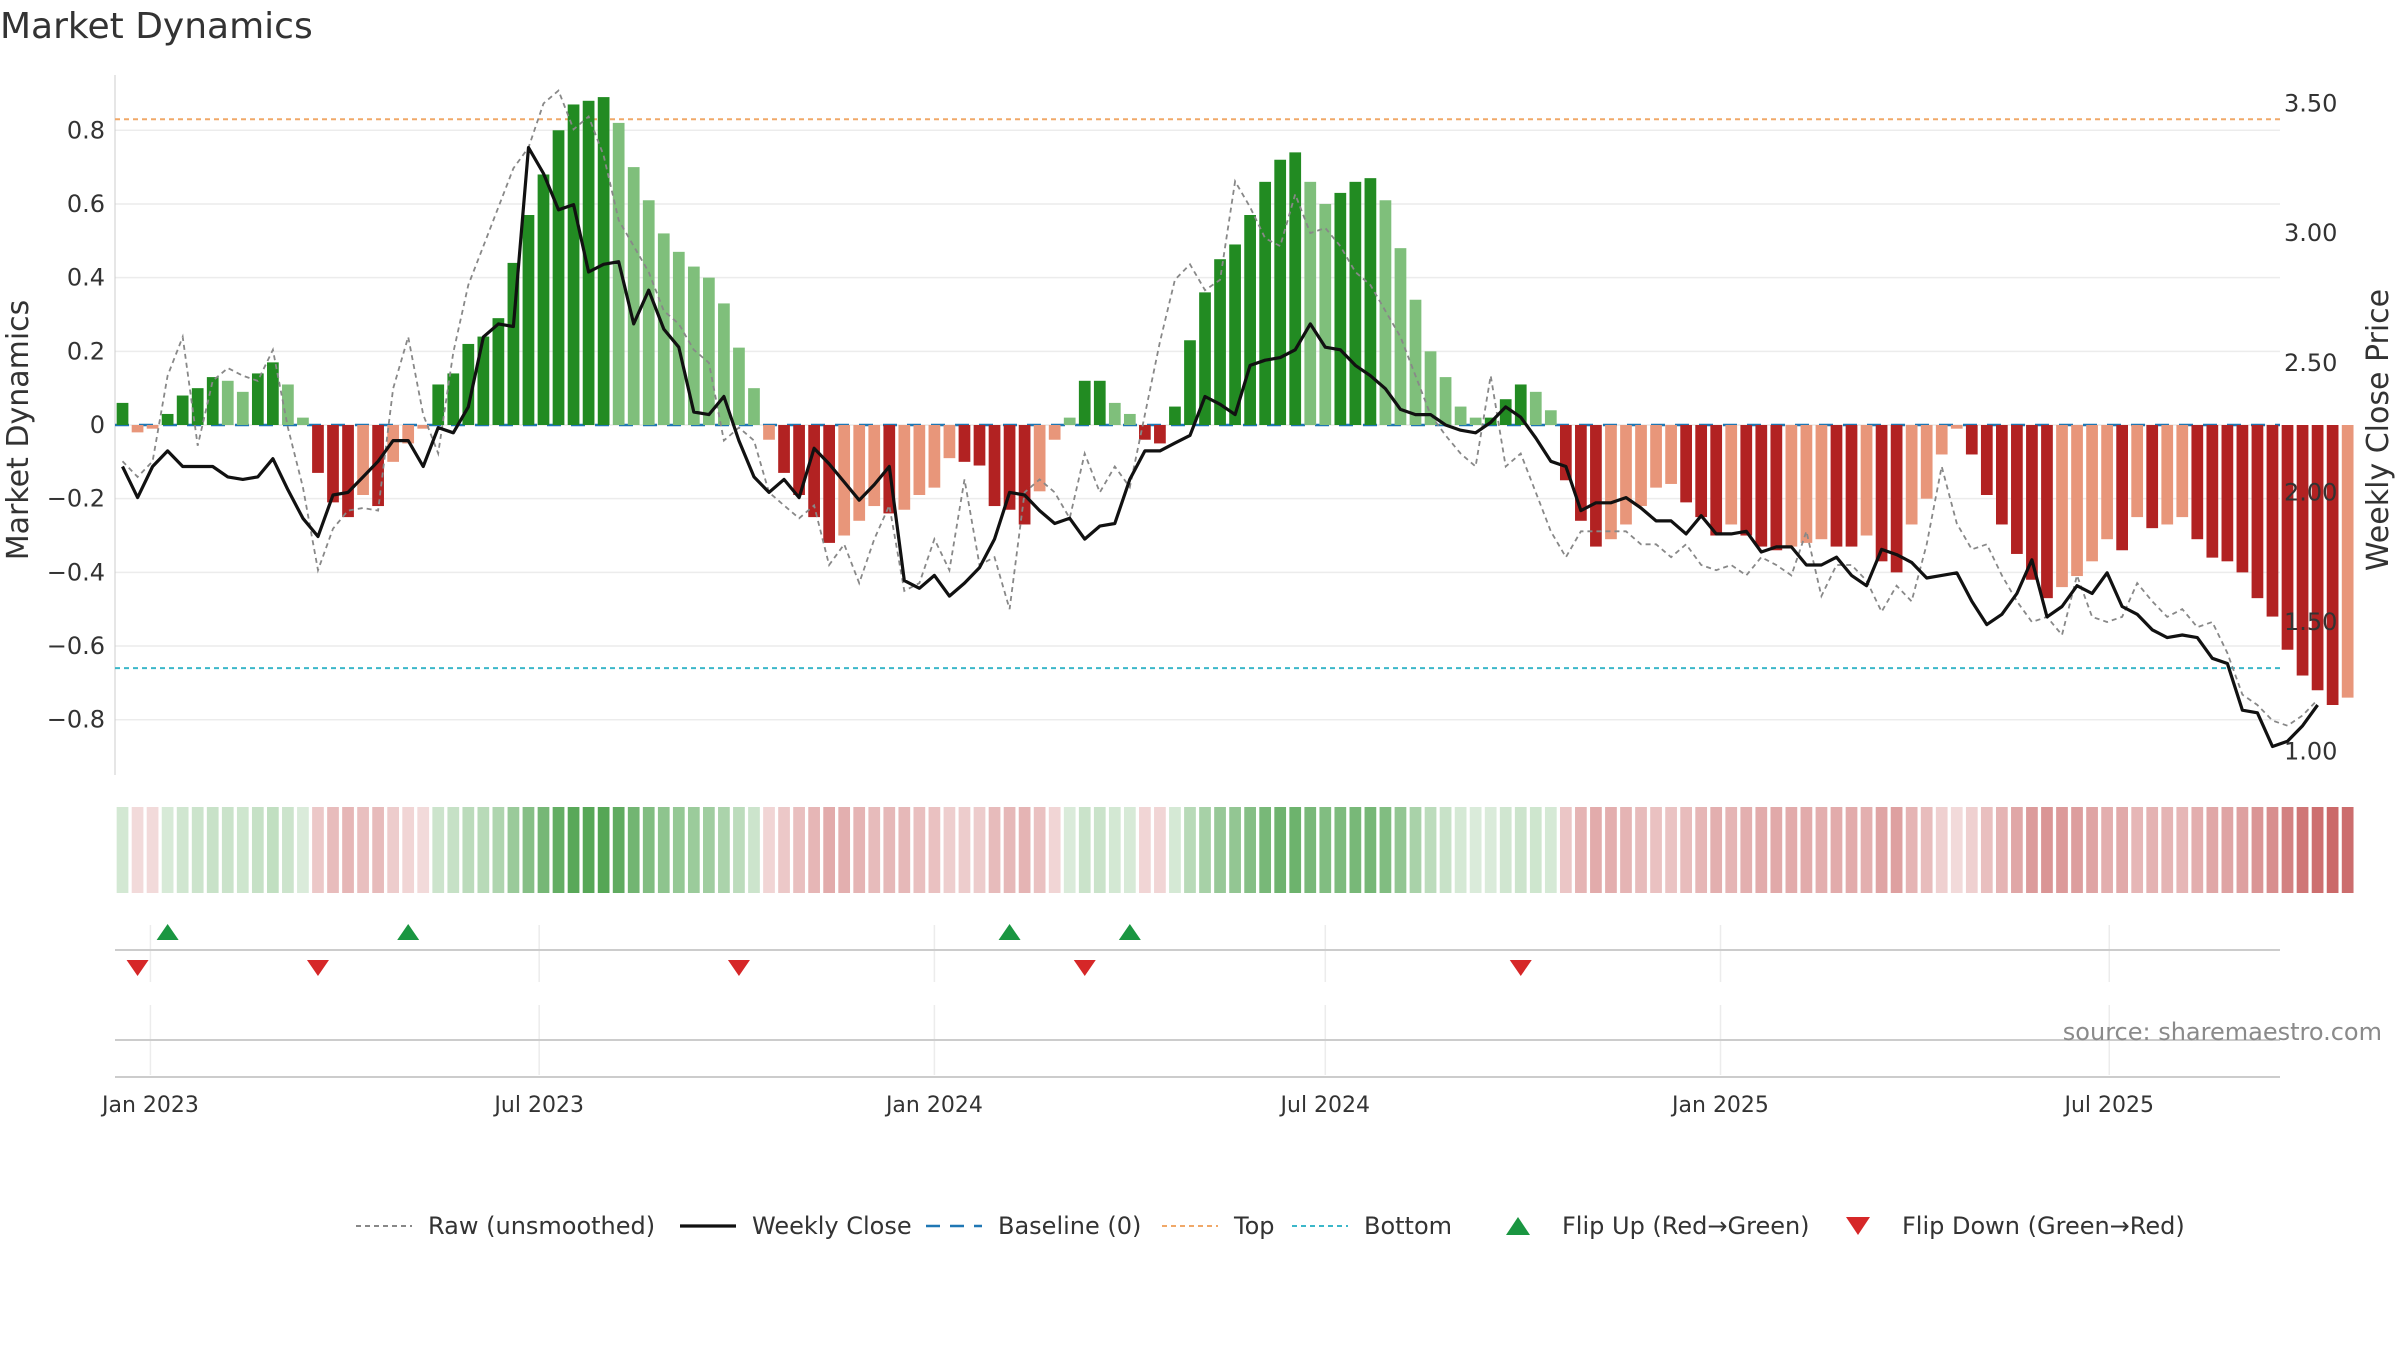 The width and height of the screenshot is (2400, 1350). I want to click on legend-item-close: Weekly Close, so click(796, 1226).